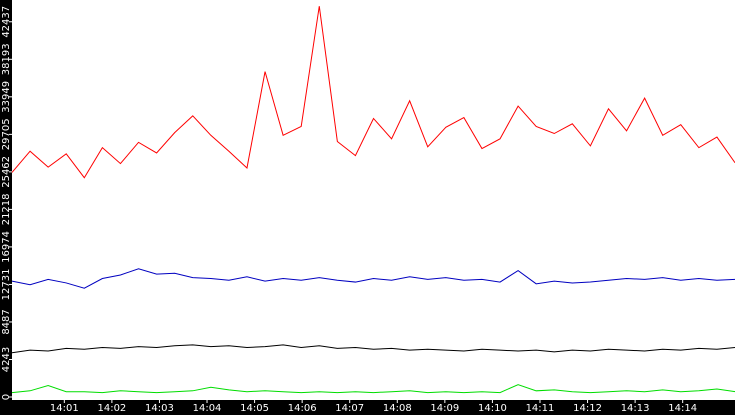 Image resolution: width=735 pixels, height=415 pixels. Describe the element at coordinates (397, 408) in the screenshot. I see `x-tick-label: 14:08` at that location.